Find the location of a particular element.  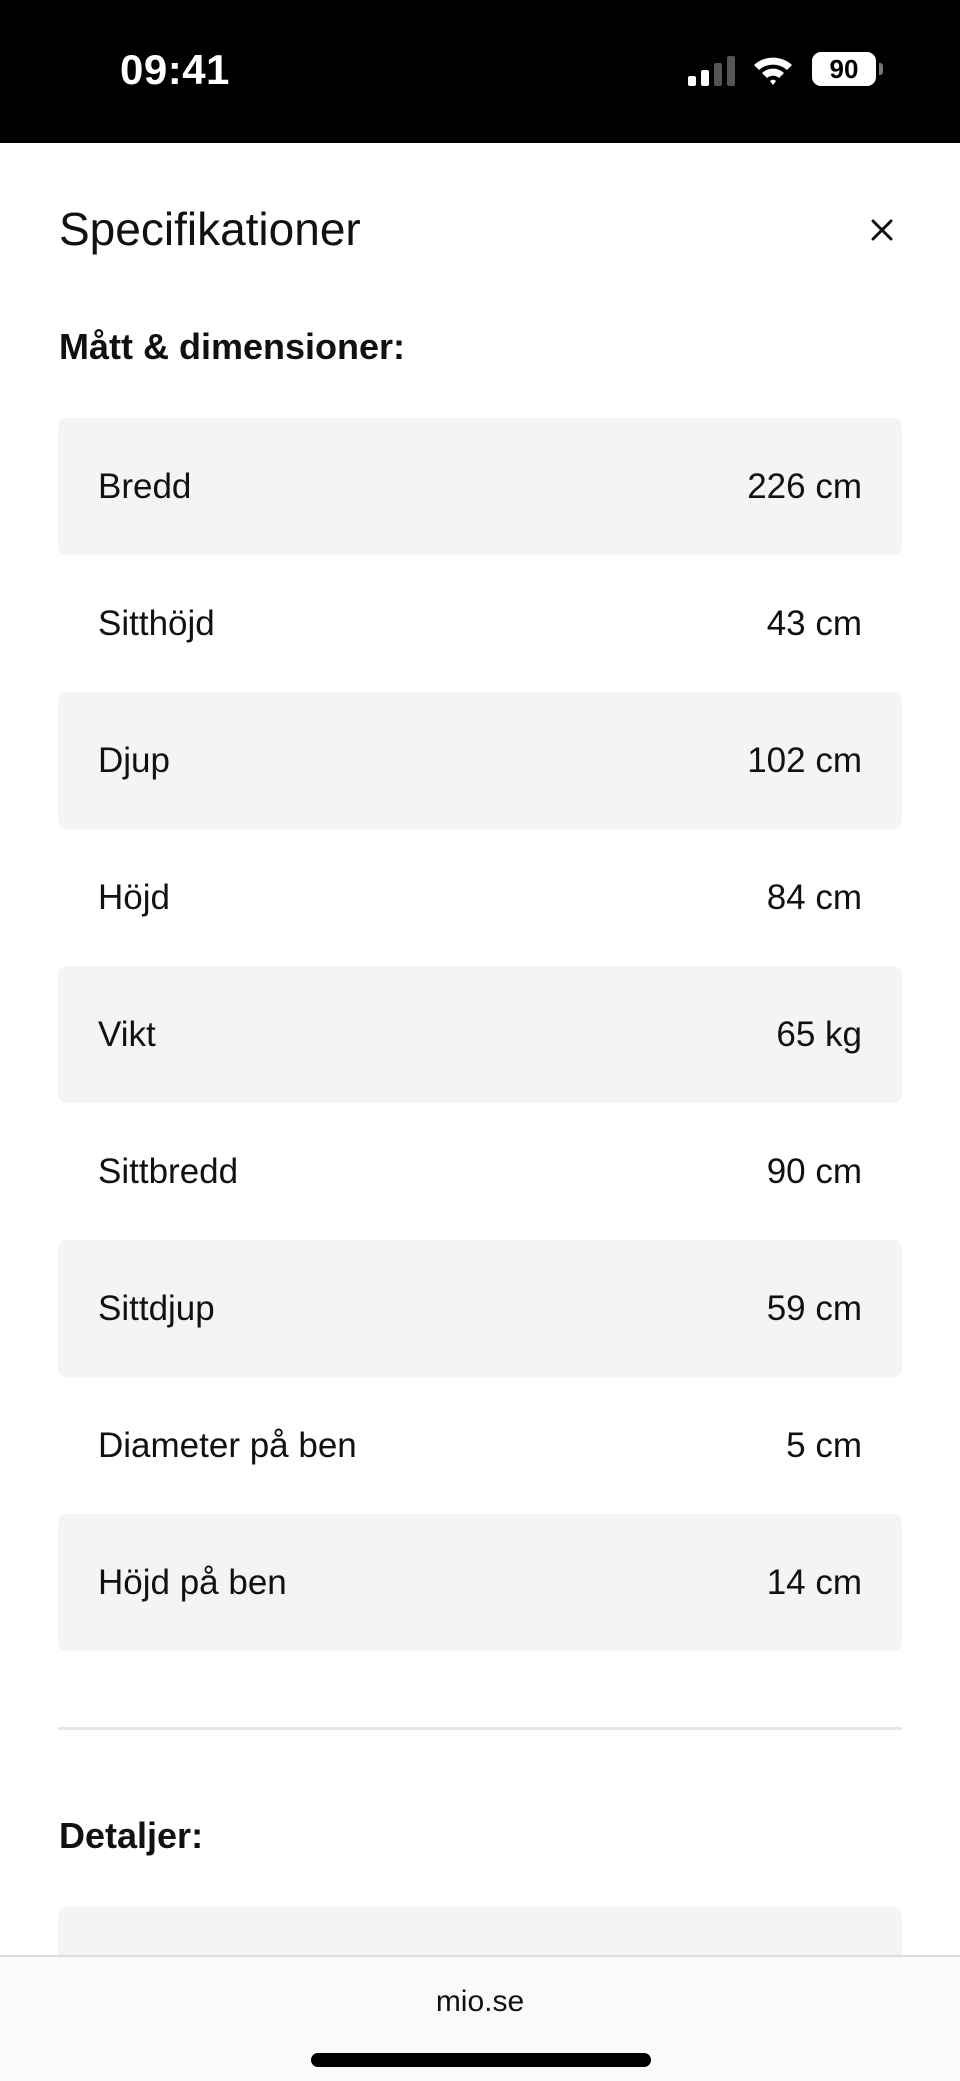

row-value: 90 cm is located at coordinates (814, 1171).